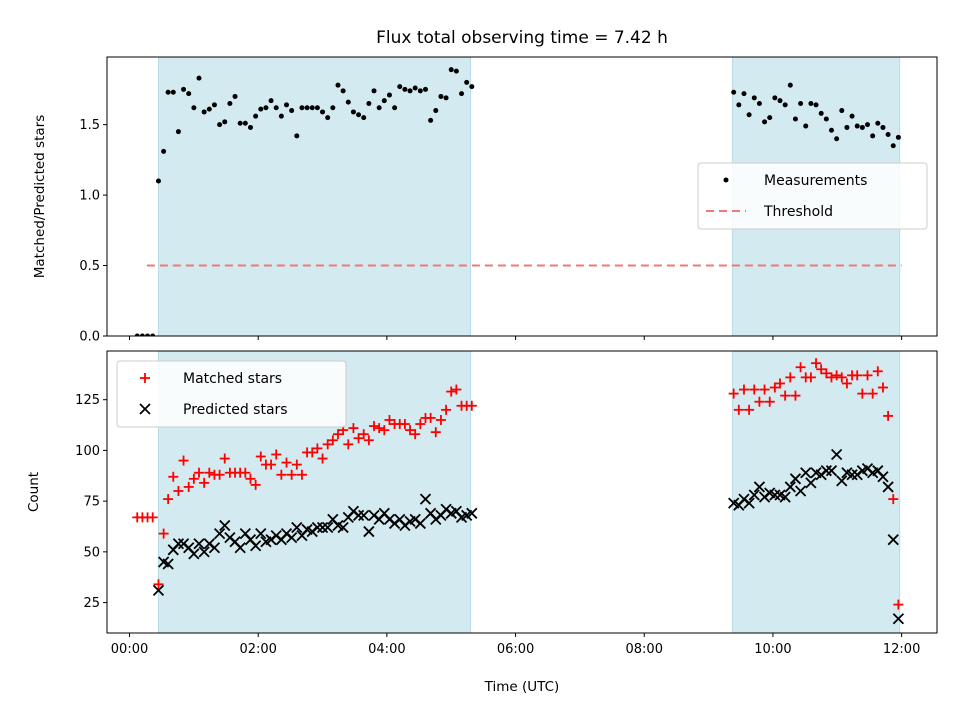 The image size is (960, 720). I want to click on legend-bottom: Matched stars Predicted stars, so click(231, 394).